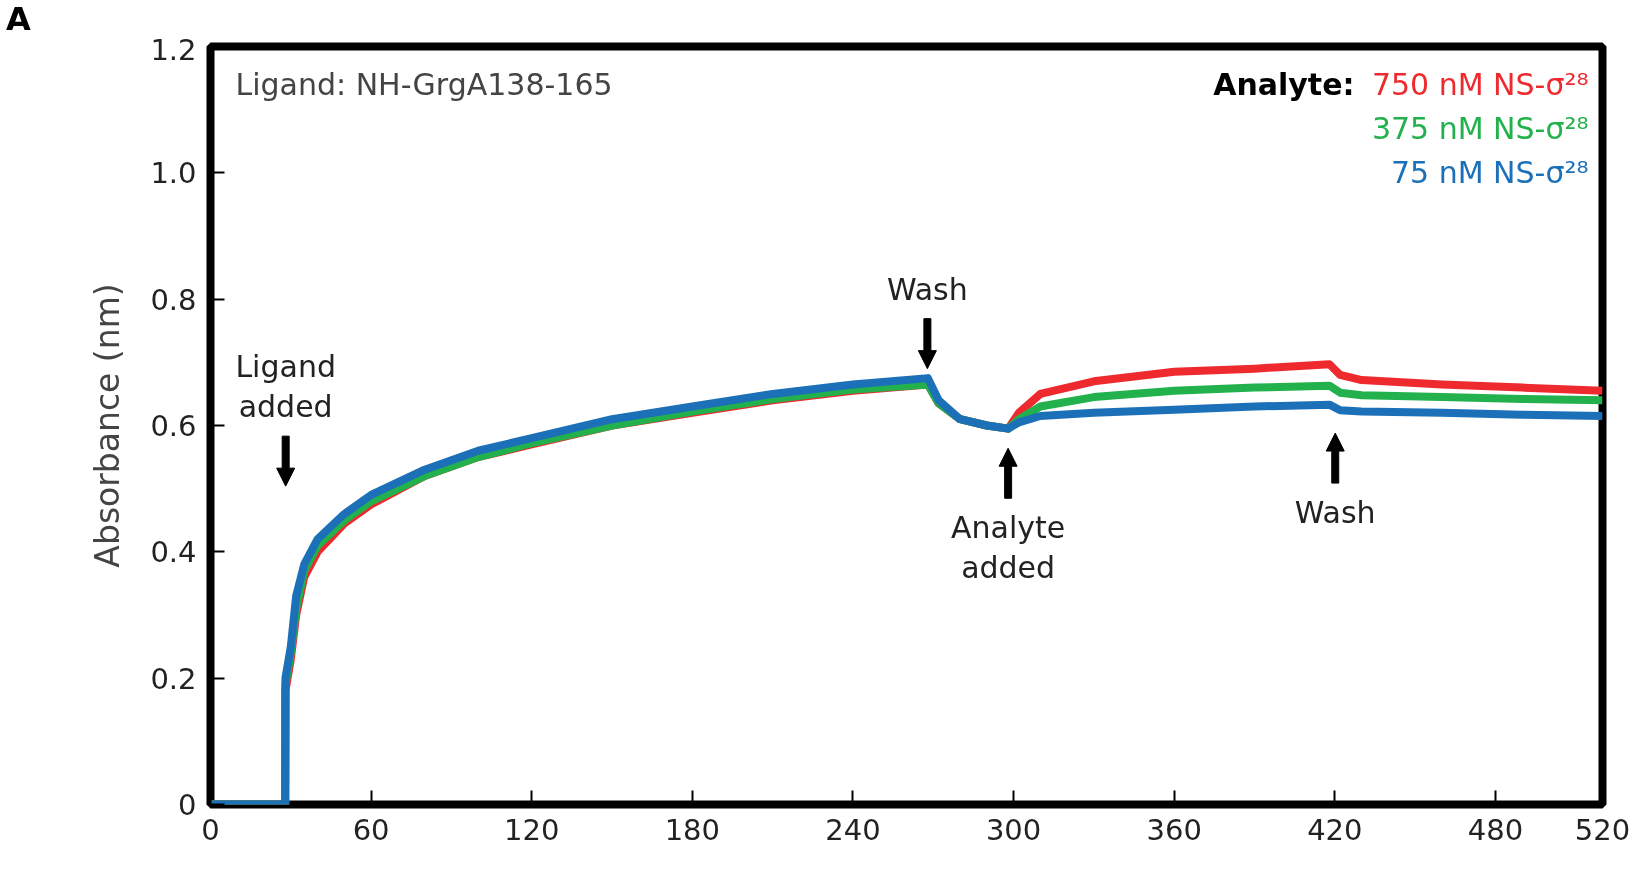 The image size is (1632, 871). Describe the element at coordinates (1284, 84) in the screenshot. I see `legend-title: Analyte:` at that location.